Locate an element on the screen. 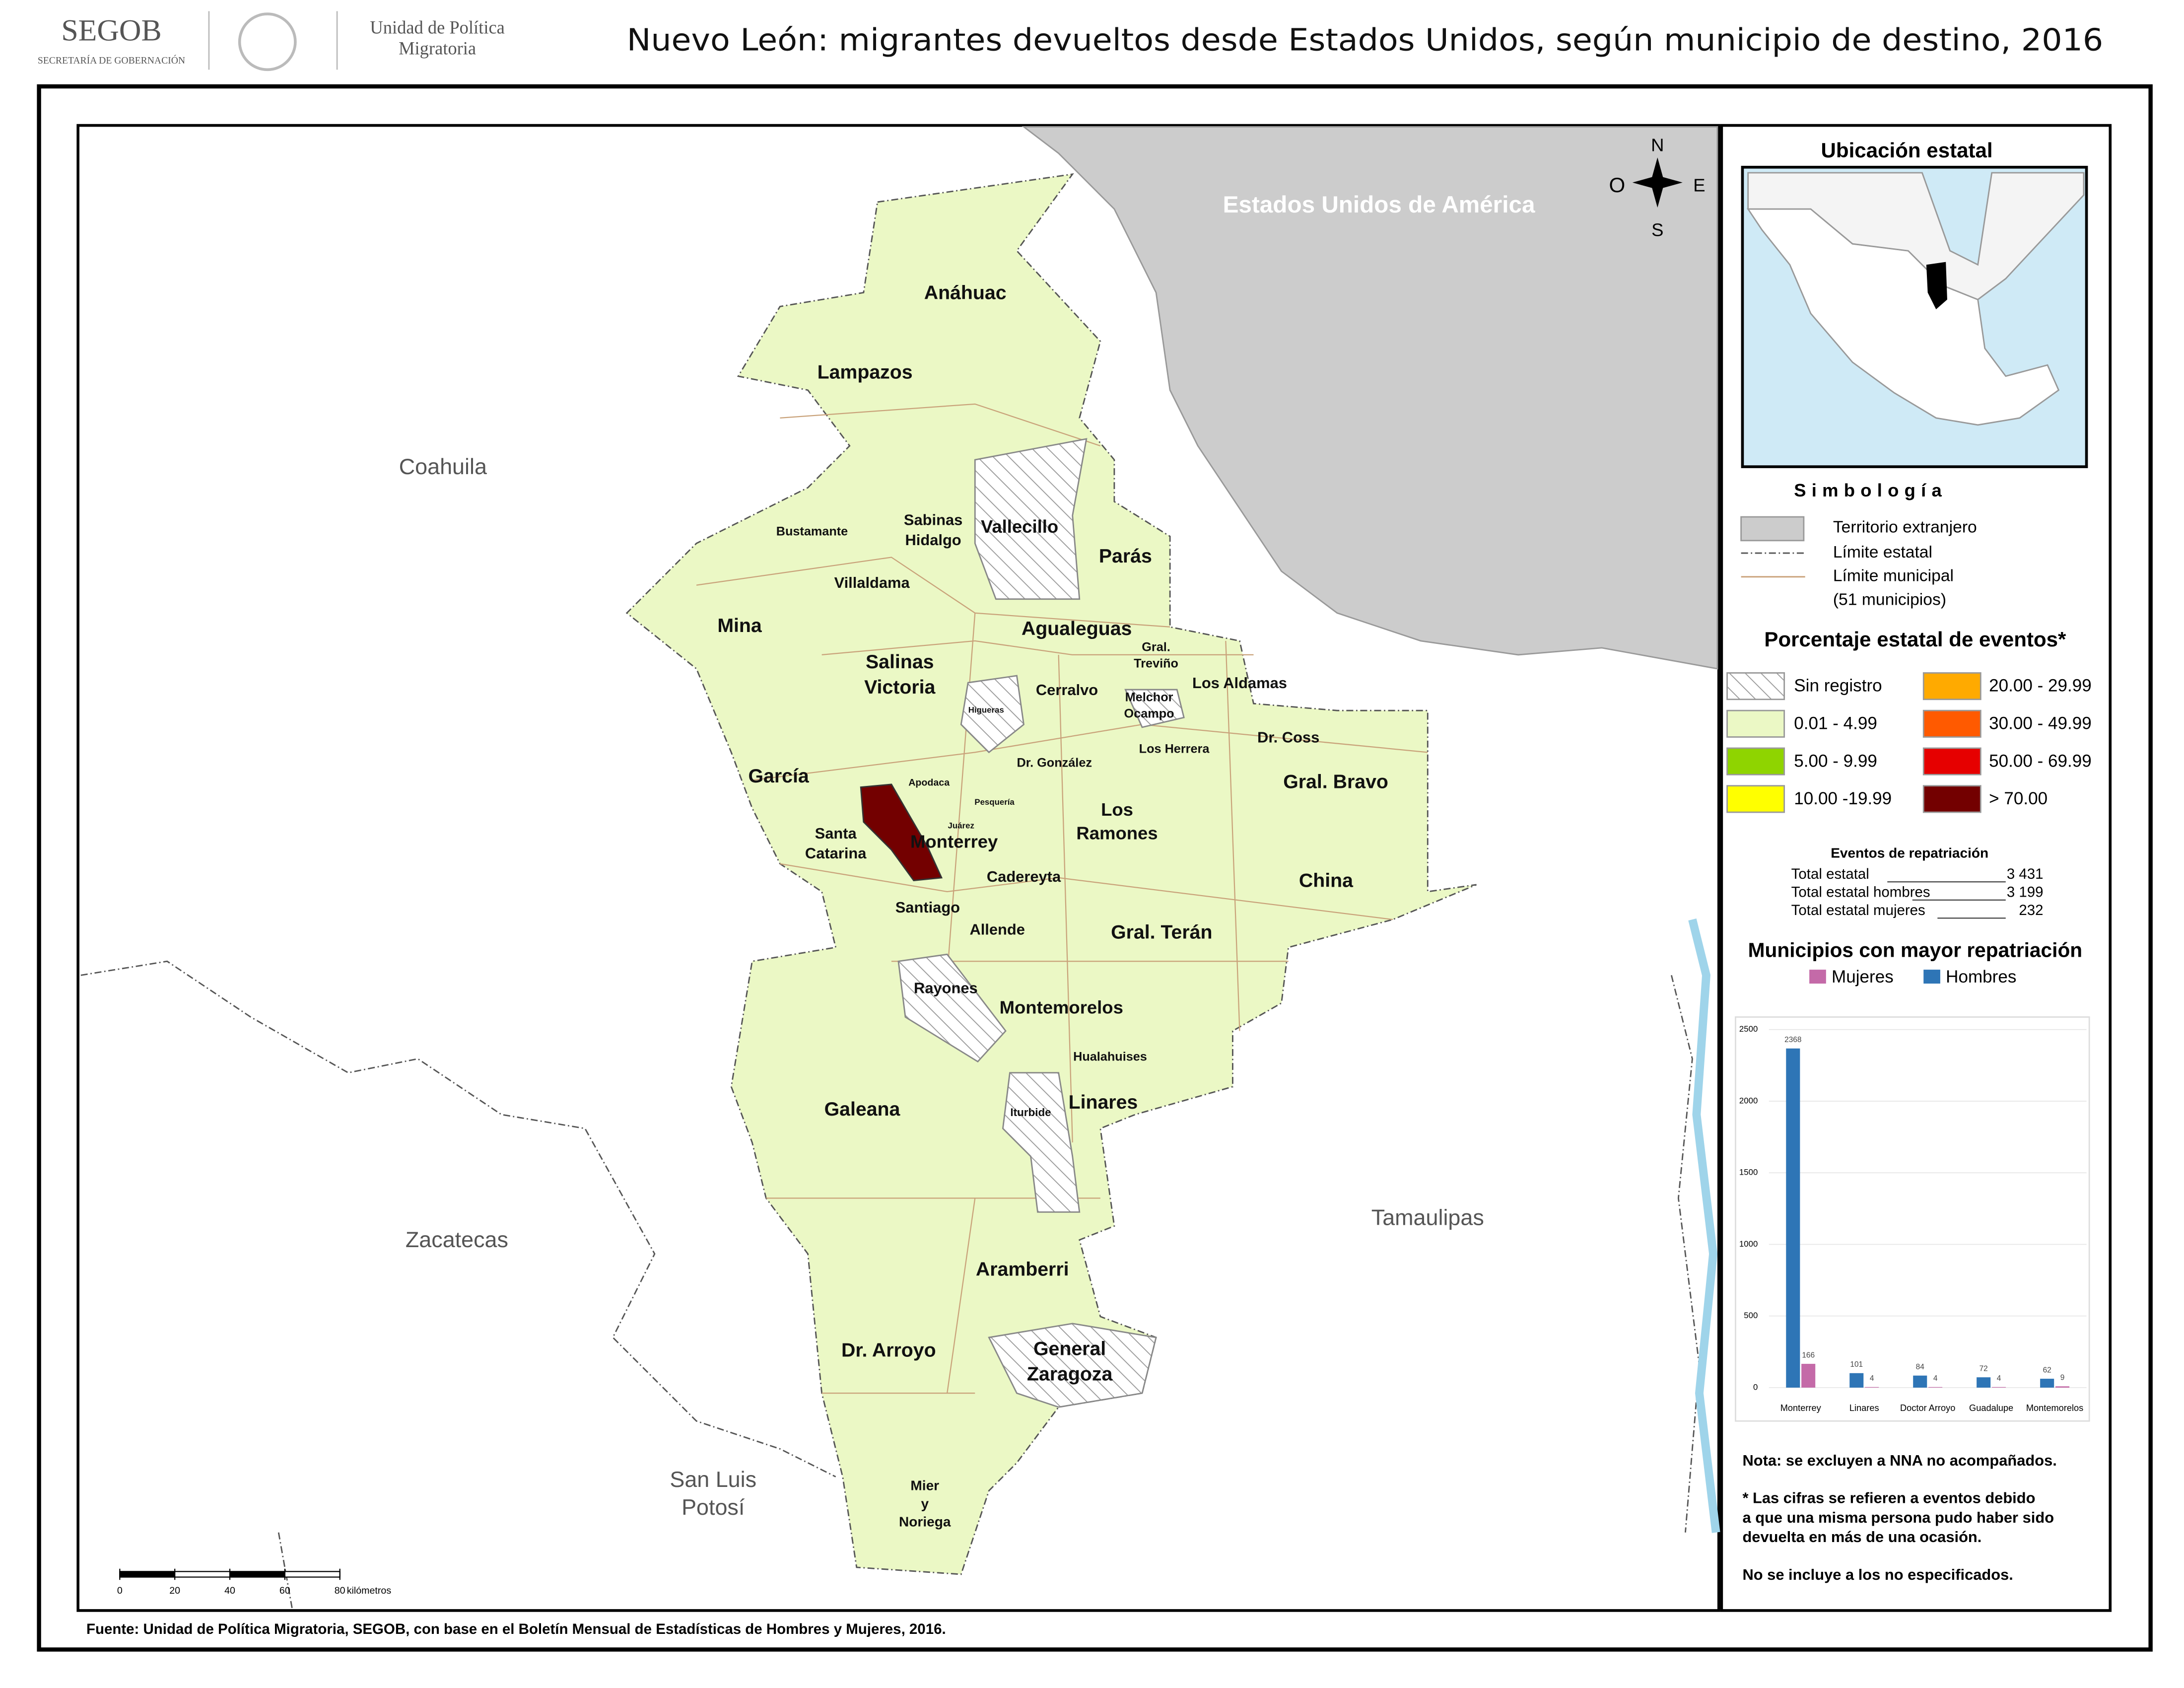  municipality-label: Mina is located at coordinates (739, 625).